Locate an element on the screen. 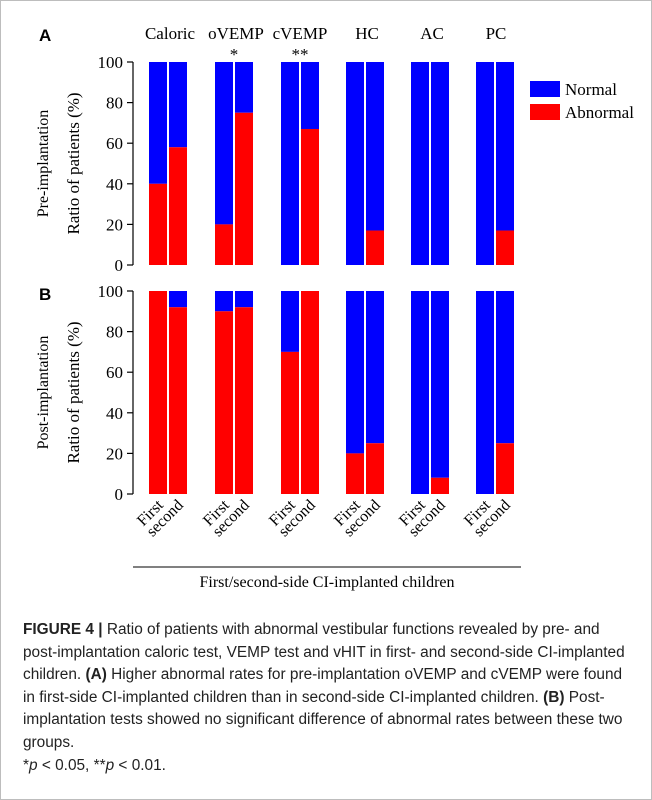 This screenshot has height=800, width=652. group-label-ovemp: oVEMP is located at coordinates (236, 33).